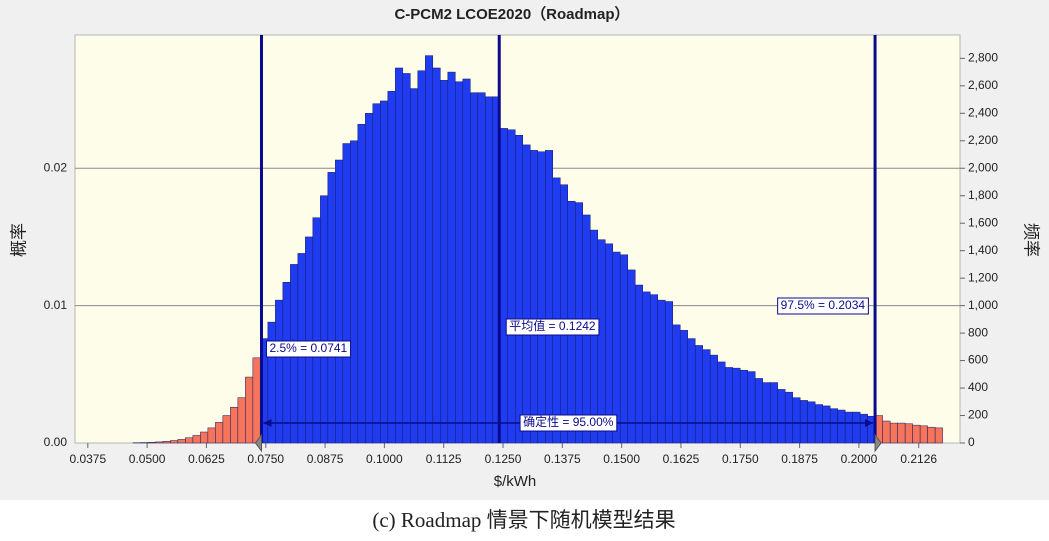 The image size is (1049, 541). Describe the element at coordinates (978, 387) in the screenshot. I see `y2-tick-label: 400` at that location.